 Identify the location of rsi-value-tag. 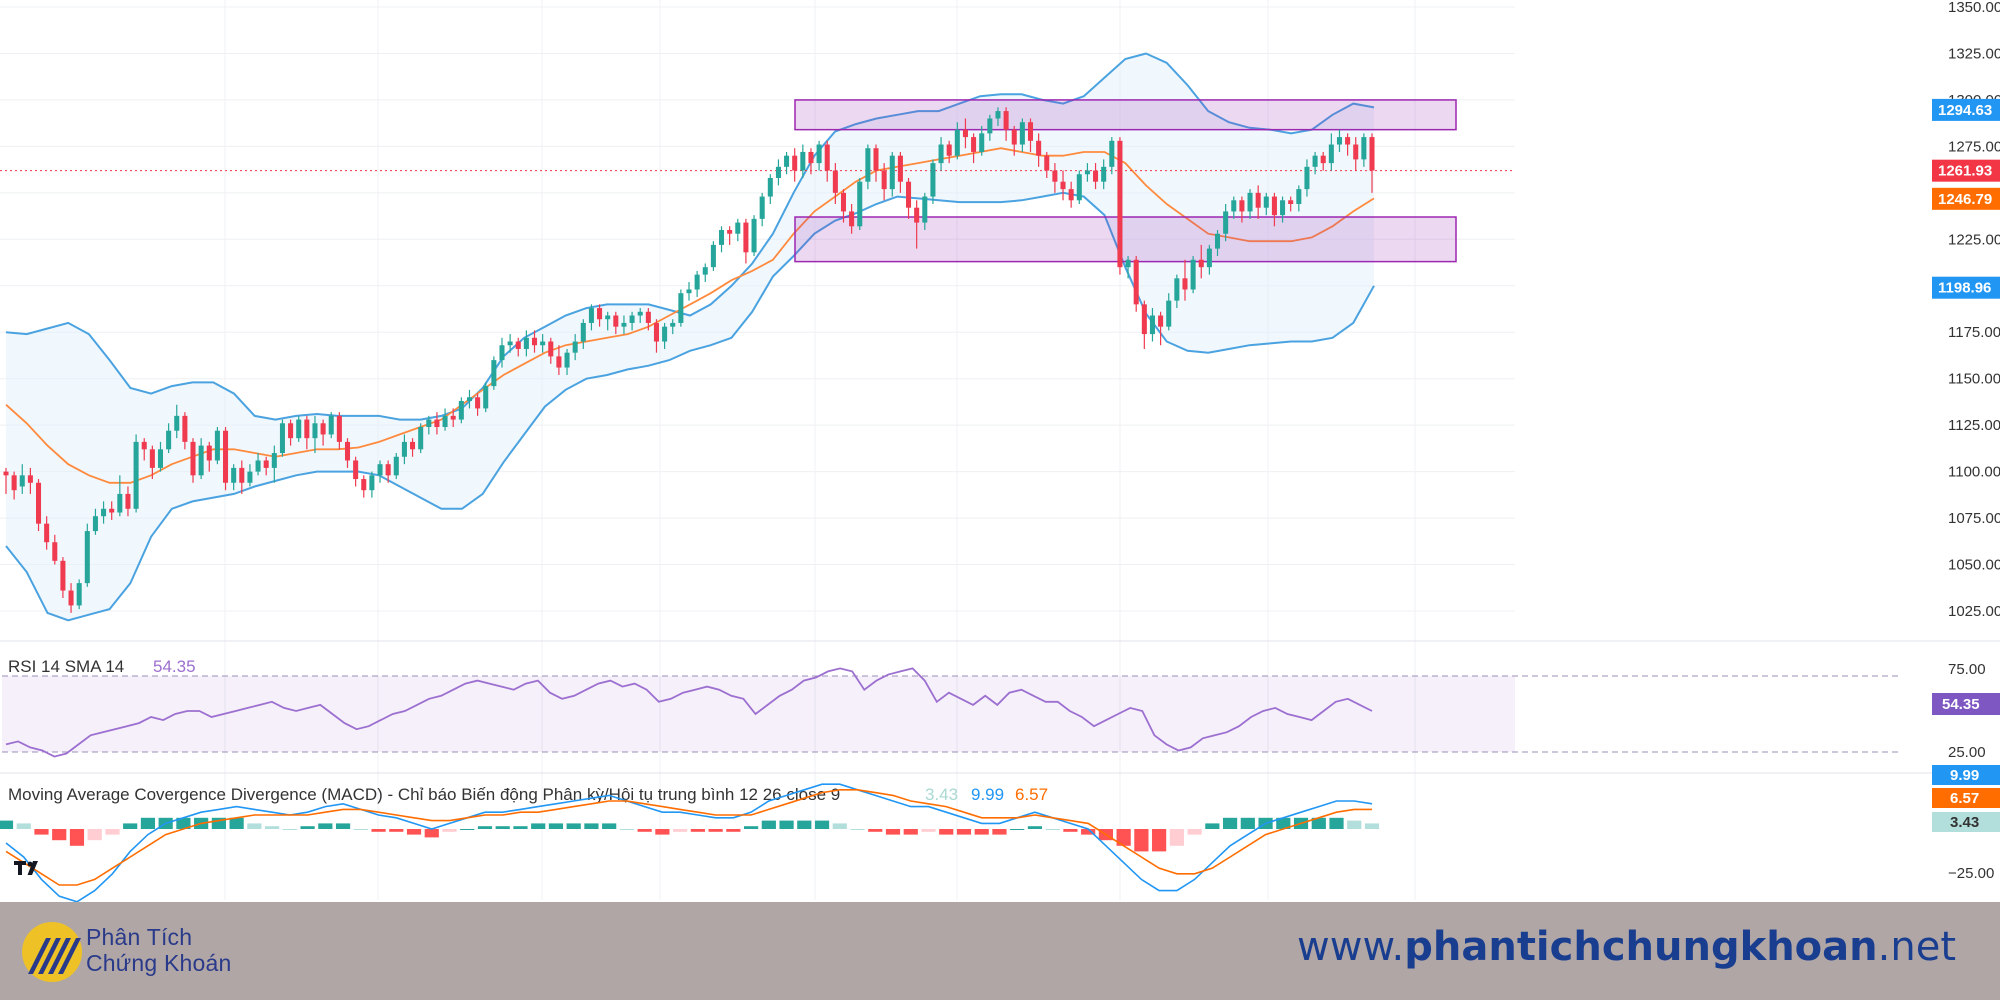
(1966, 704).